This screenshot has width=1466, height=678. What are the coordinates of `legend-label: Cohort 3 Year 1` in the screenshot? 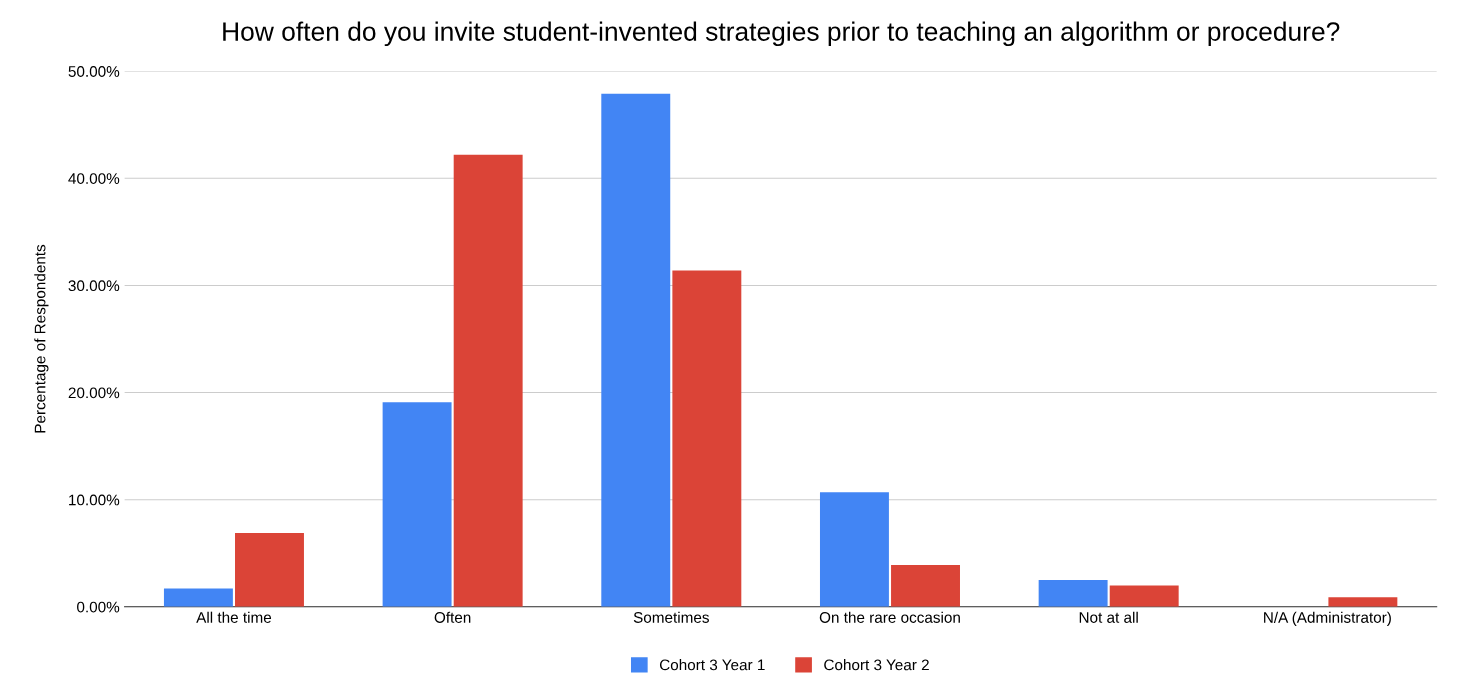 It's located at (712, 665).